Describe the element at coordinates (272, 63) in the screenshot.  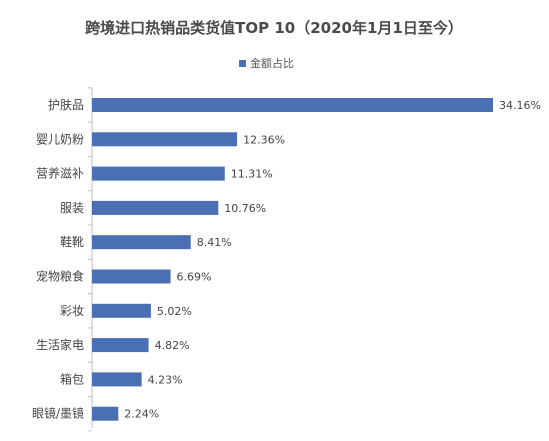
I see `legend-label: 金额占比` at that location.